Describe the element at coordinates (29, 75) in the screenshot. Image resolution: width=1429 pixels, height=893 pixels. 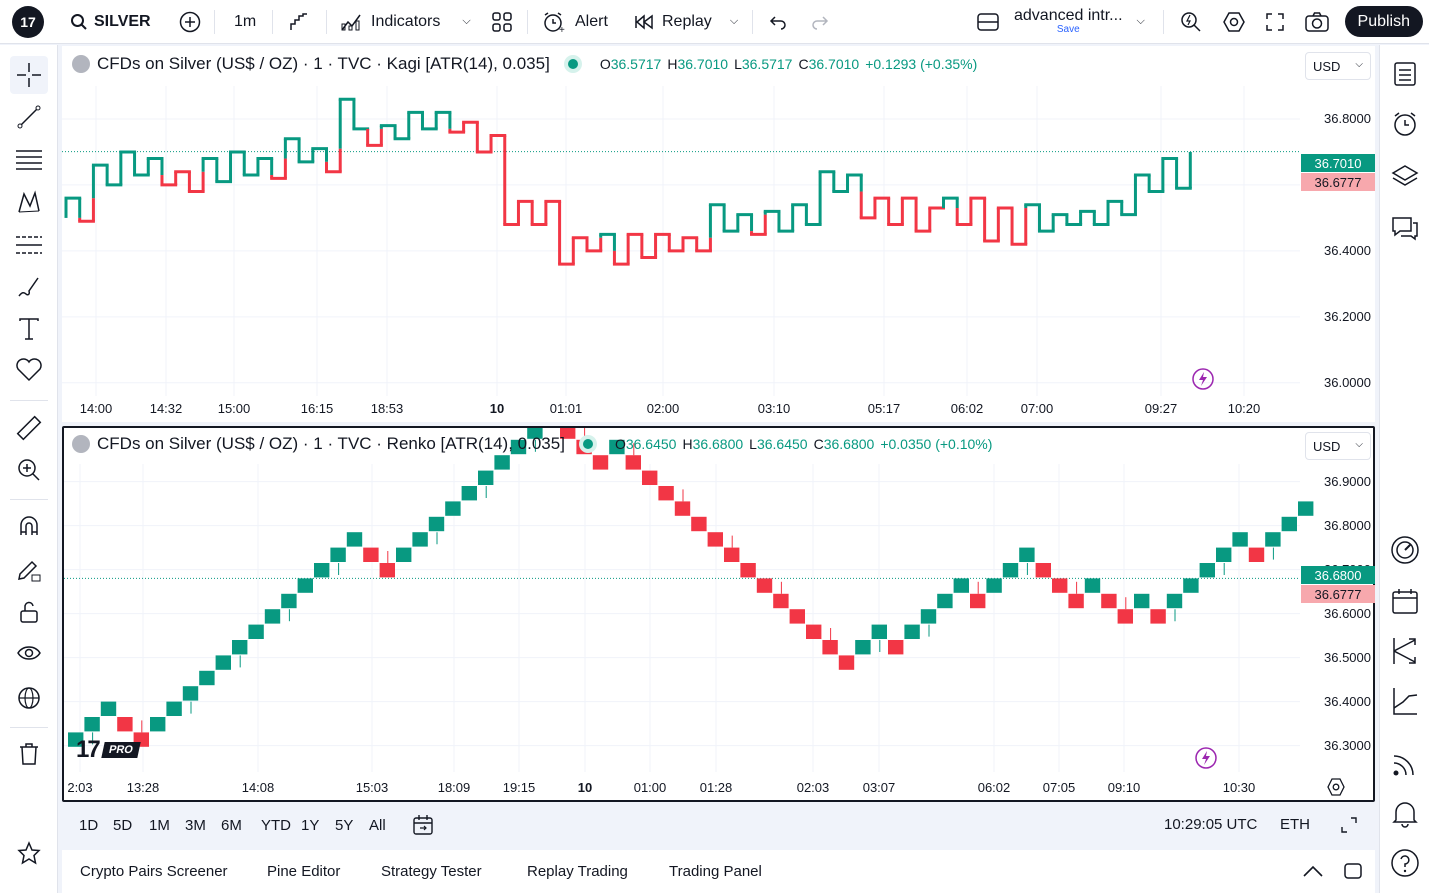
I see `crosshair-tool` at that location.